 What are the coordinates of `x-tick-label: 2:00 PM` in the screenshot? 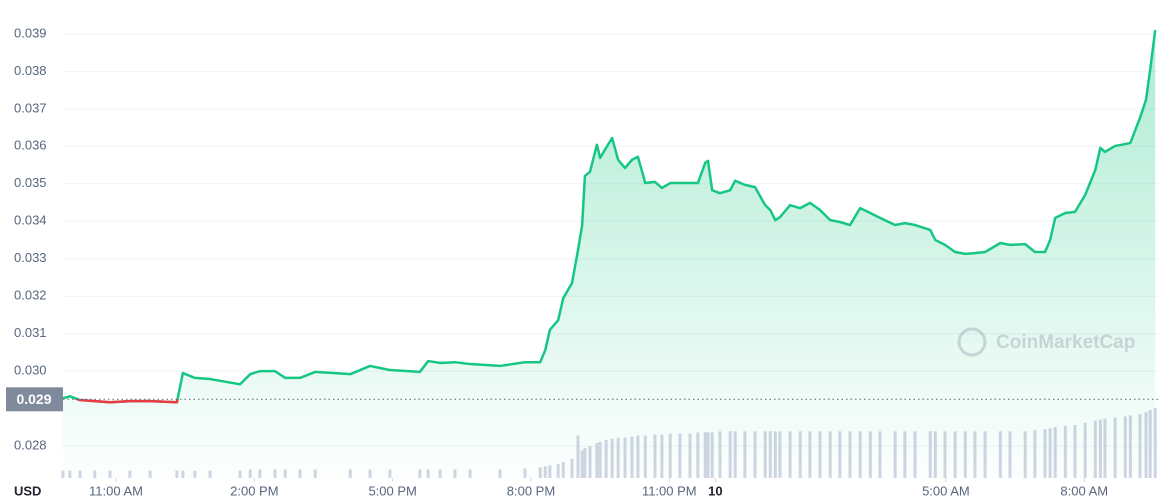 It's located at (254, 490).